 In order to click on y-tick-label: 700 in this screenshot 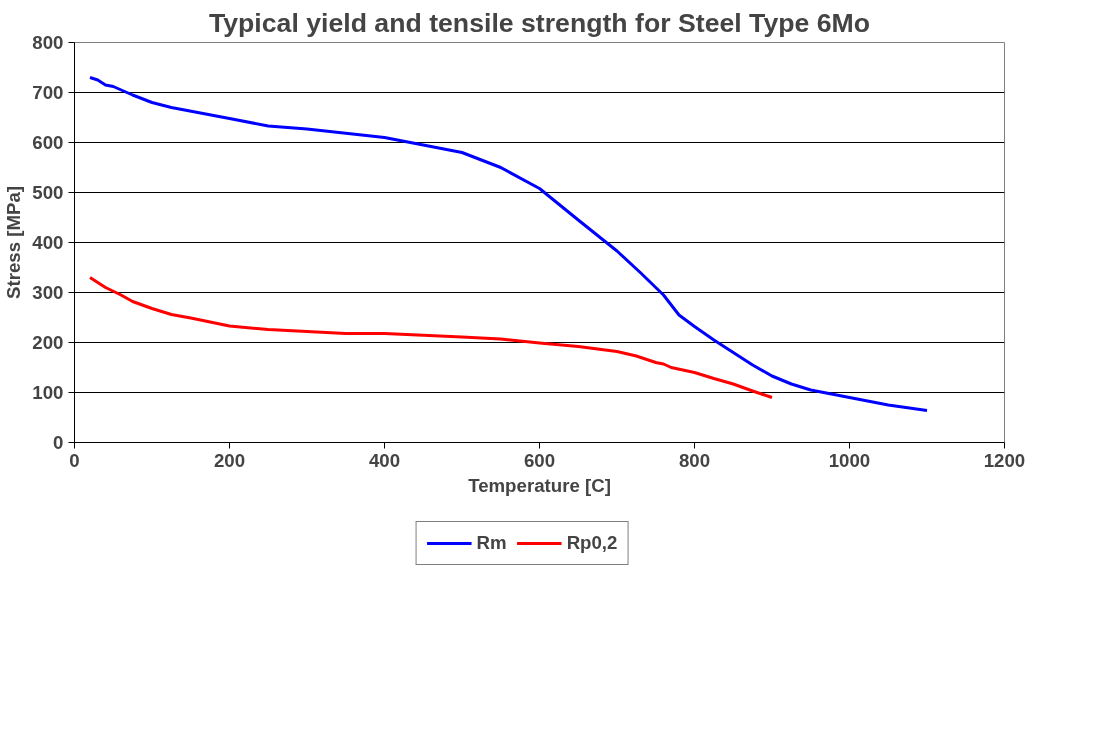, I will do `click(48, 92)`.